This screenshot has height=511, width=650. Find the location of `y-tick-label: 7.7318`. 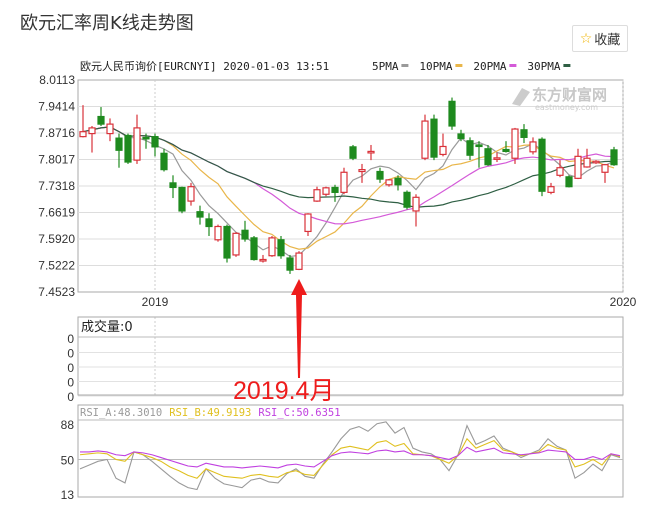

y-tick-label: 7.7318 is located at coordinates (56, 186).